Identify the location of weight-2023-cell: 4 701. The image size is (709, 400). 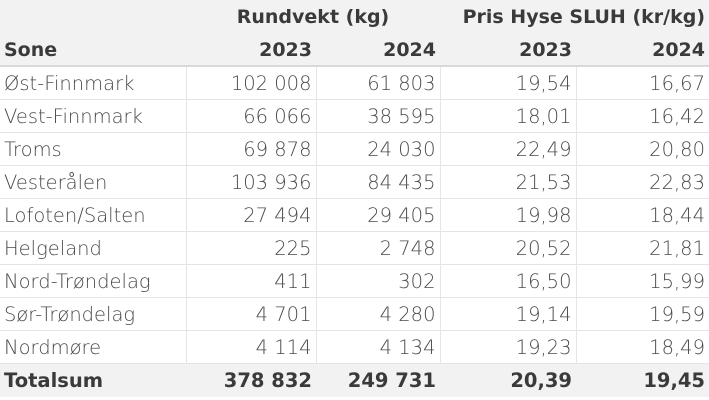
(251, 314).